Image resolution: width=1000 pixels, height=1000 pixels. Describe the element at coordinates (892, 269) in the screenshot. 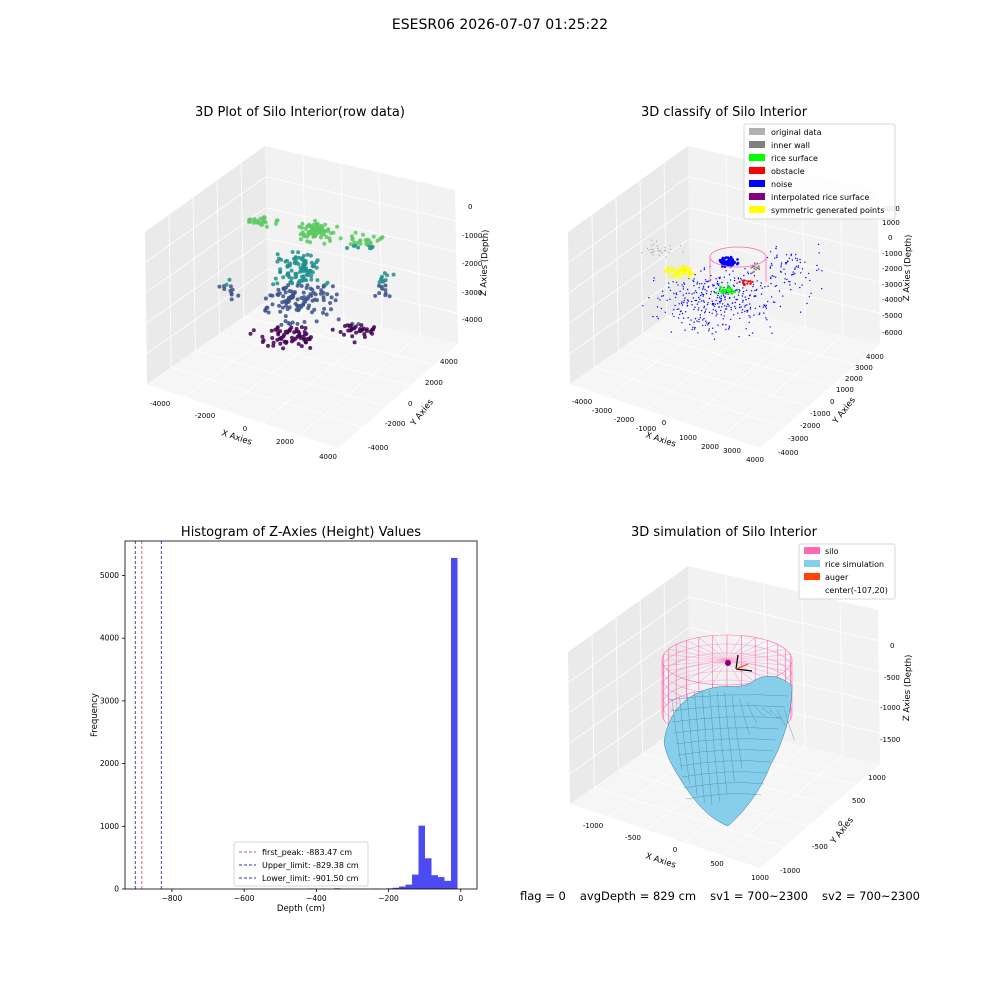

I see `classify-z-tick: -2000` at that location.